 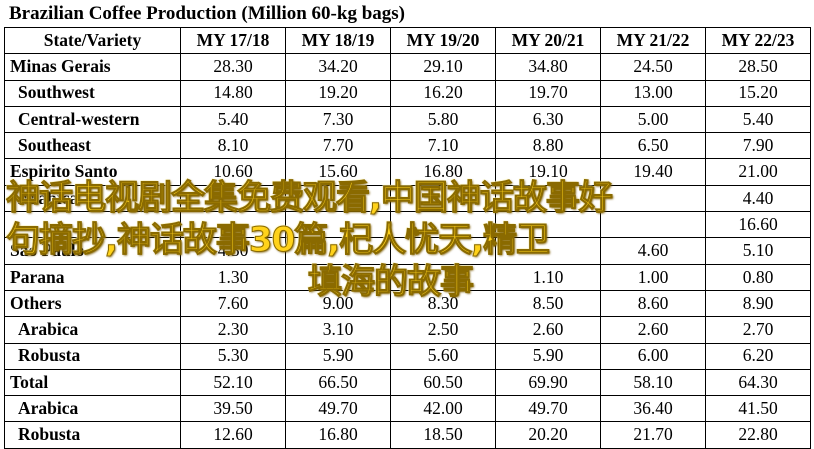 I want to click on table-row: Robusta 5.30 5.90 5.60 5.90 6.00 6.20, so click(x=407, y=356).